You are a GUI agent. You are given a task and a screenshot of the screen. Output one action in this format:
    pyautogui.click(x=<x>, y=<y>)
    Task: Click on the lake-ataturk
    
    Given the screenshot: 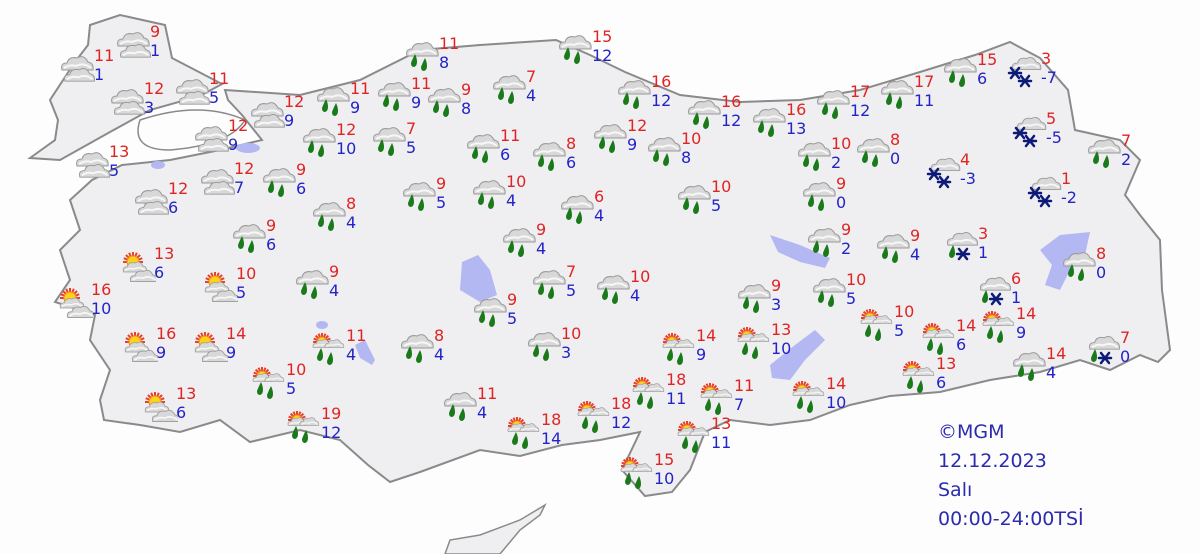 What is the action you would take?
    pyautogui.click(x=797, y=355)
    